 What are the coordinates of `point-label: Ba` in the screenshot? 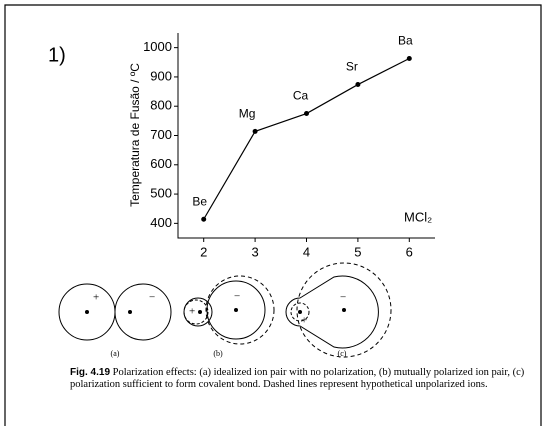 It's located at (405, 41).